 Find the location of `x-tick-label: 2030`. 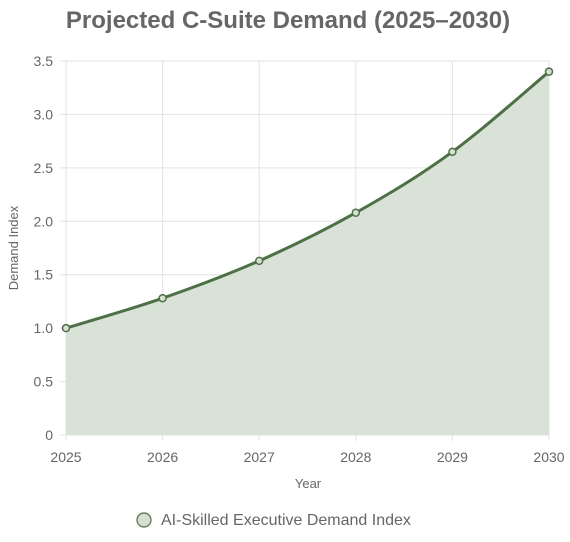

x-tick-label: 2030 is located at coordinates (548, 457).